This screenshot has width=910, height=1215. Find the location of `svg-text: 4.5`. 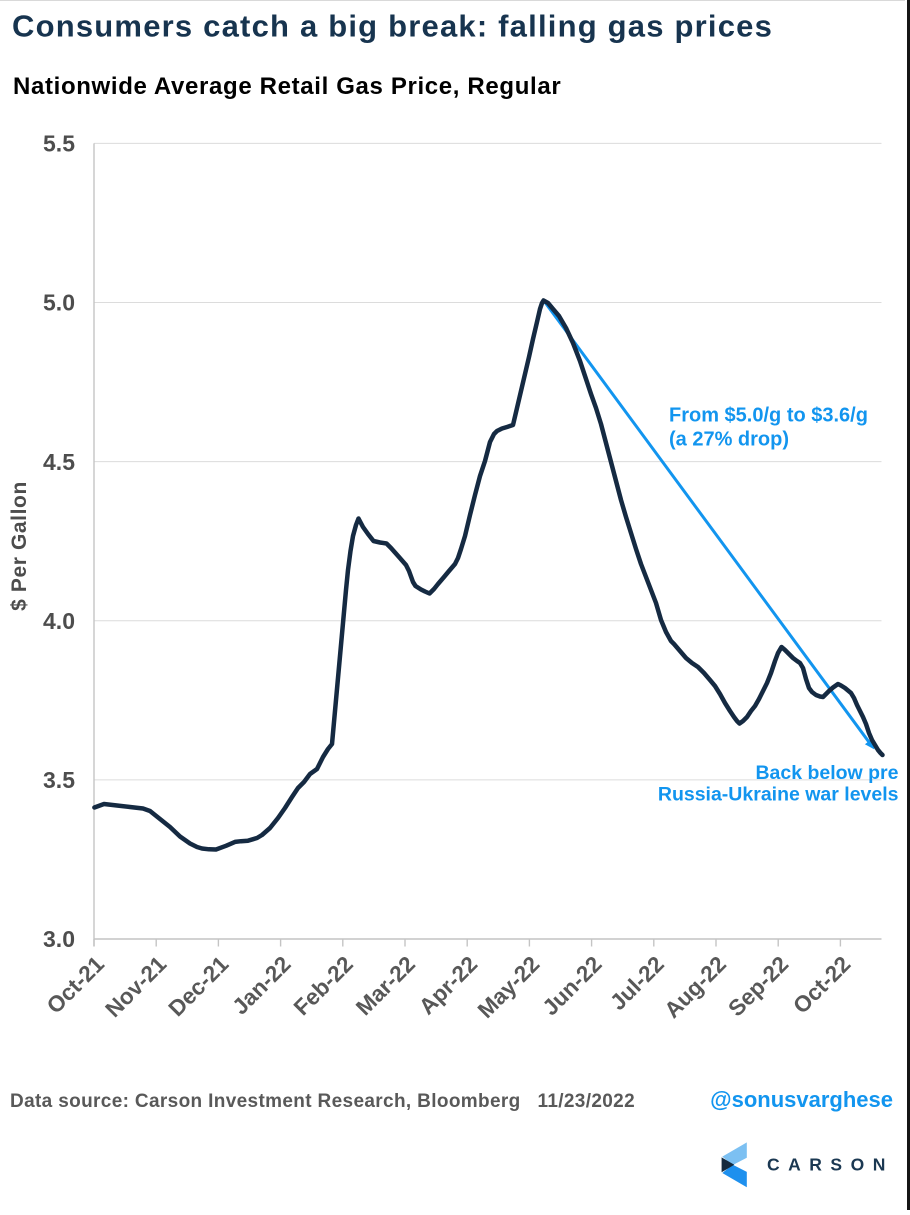

svg-text: 4.5 is located at coordinates (59, 462).